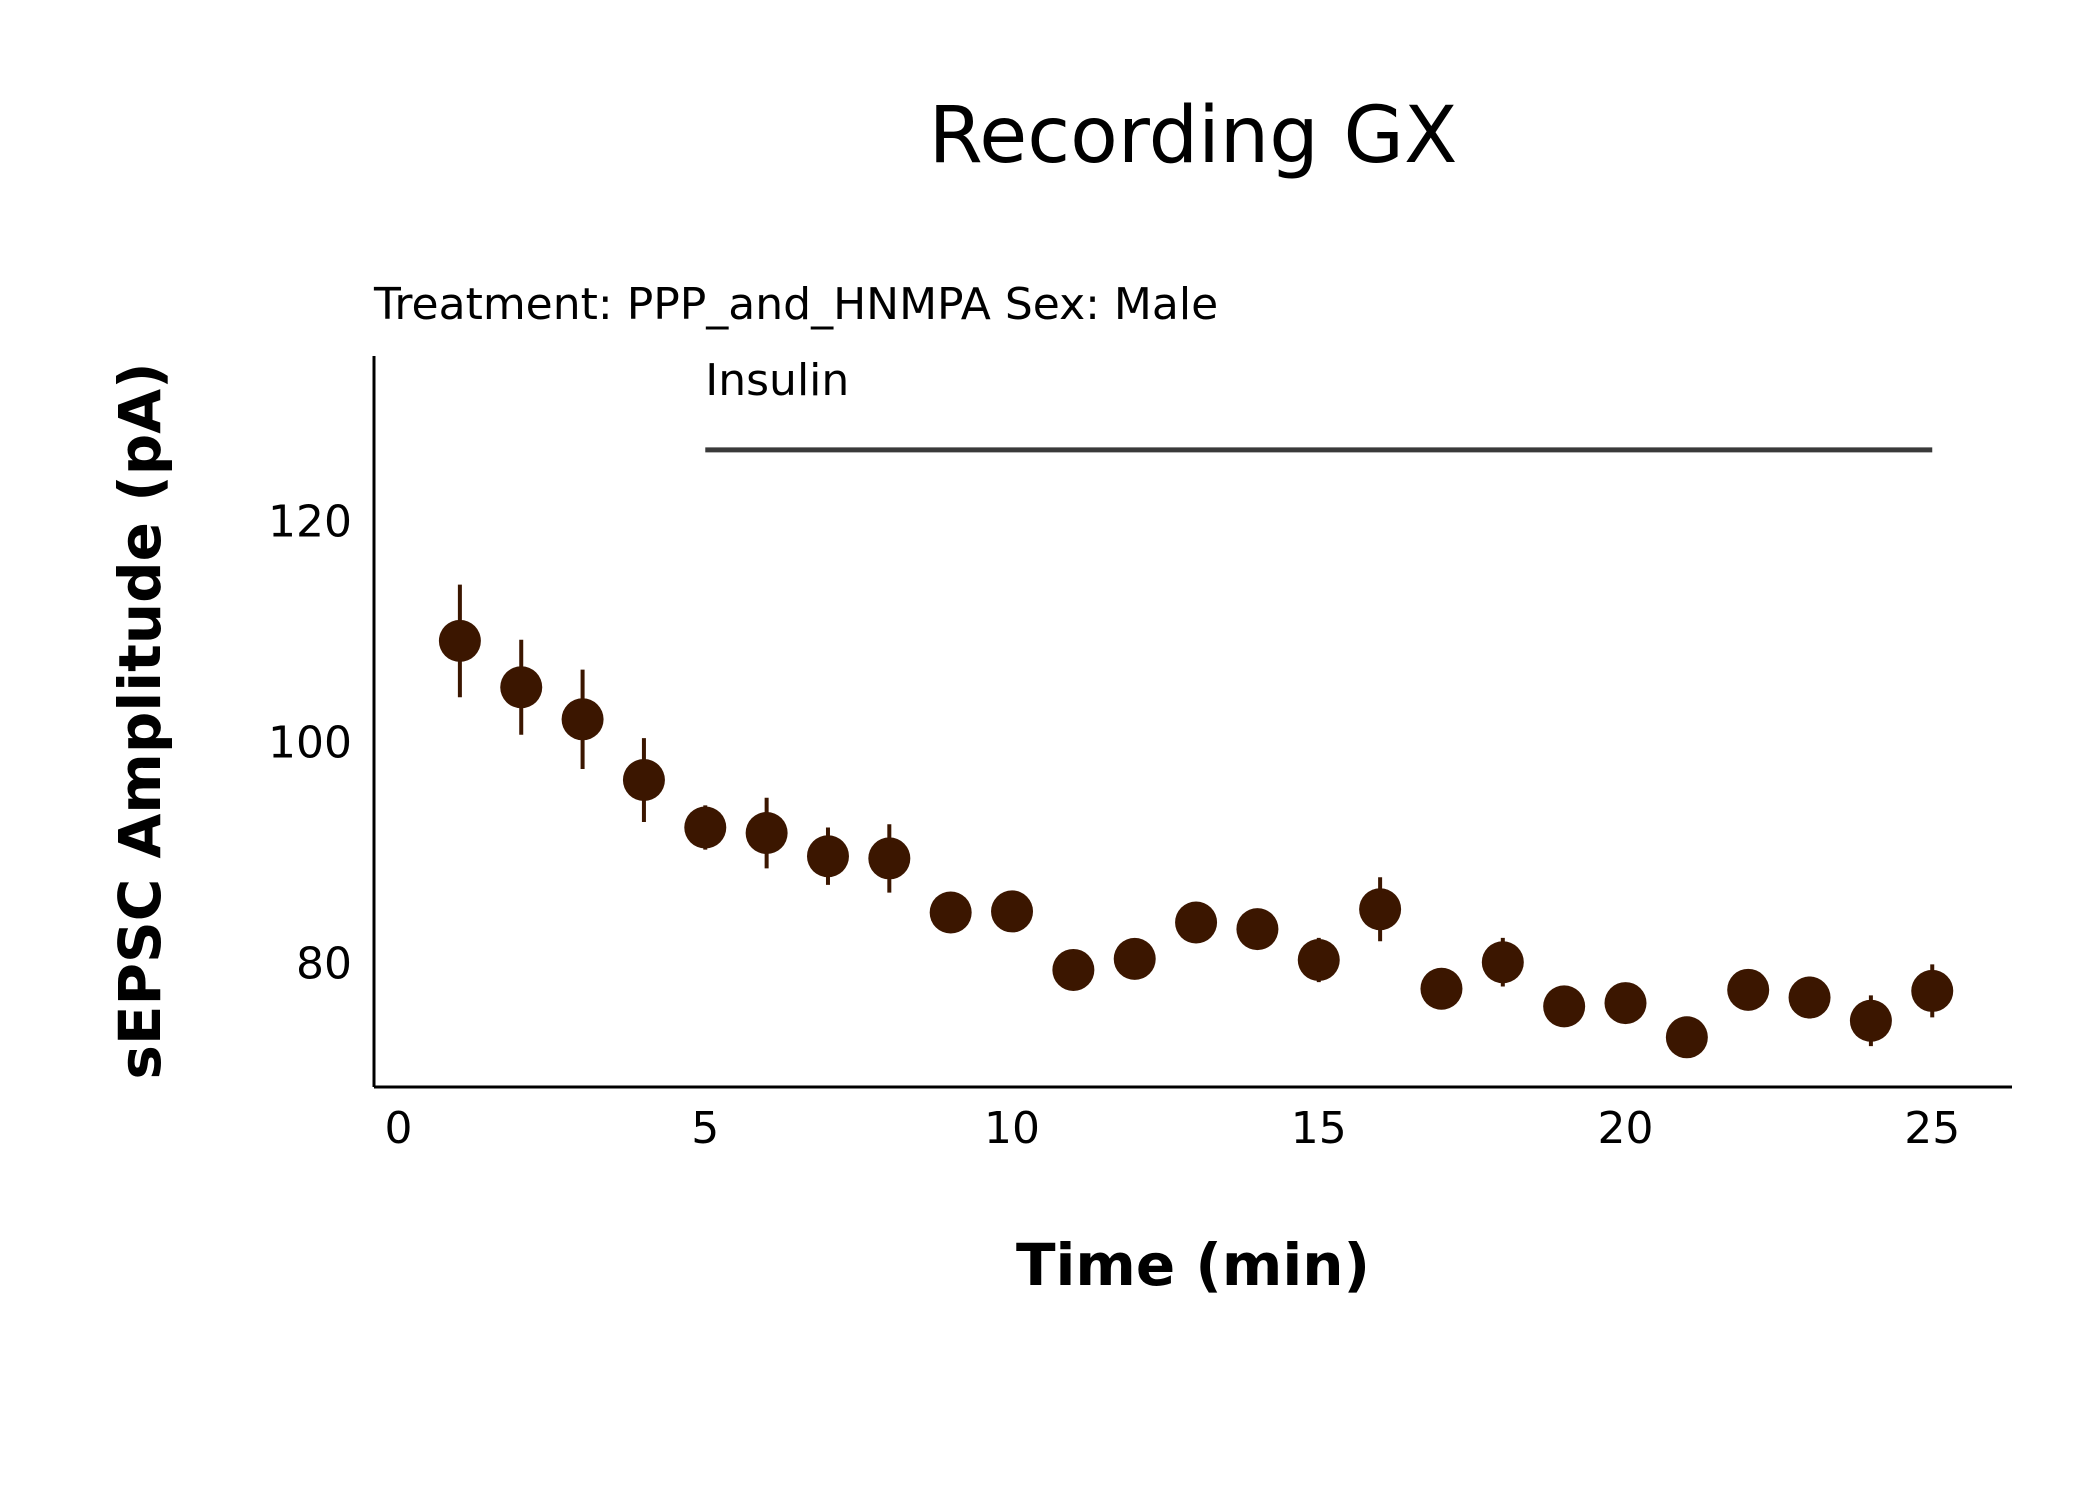 The image size is (2100, 1505). Describe the element at coordinates (777, 380) in the screenshot. I see `insulin-label: Insulin` at that location.